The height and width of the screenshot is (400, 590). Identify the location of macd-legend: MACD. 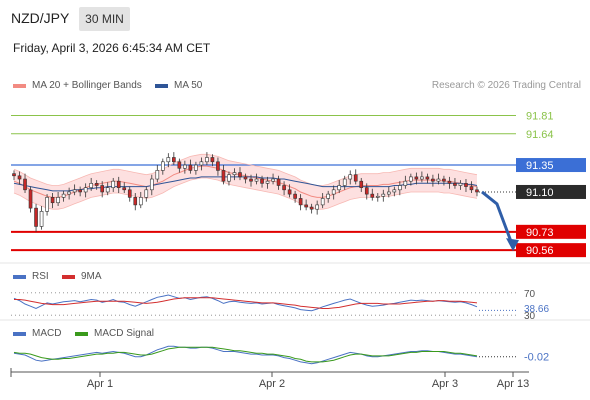
(37, 333).